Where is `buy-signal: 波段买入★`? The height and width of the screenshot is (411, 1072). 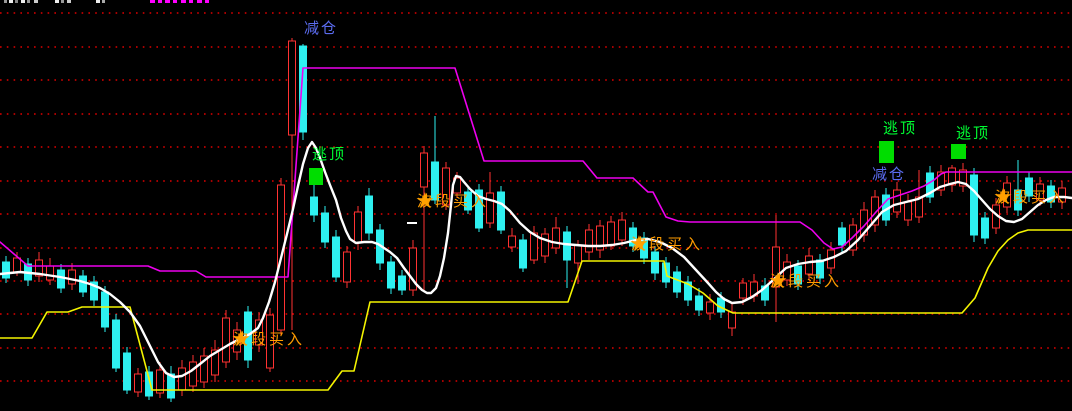
buy-signal: 波段买入★ is located at coordinates (1030, 196).